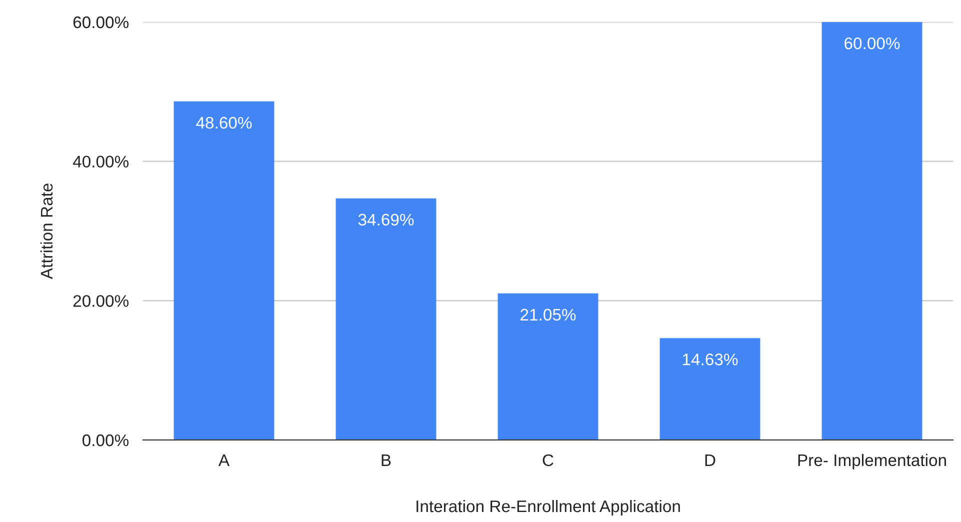 This screenshot has height=522, width=961. I want to click on x-tick-label: Pre- Implementation, so click(872, 462).